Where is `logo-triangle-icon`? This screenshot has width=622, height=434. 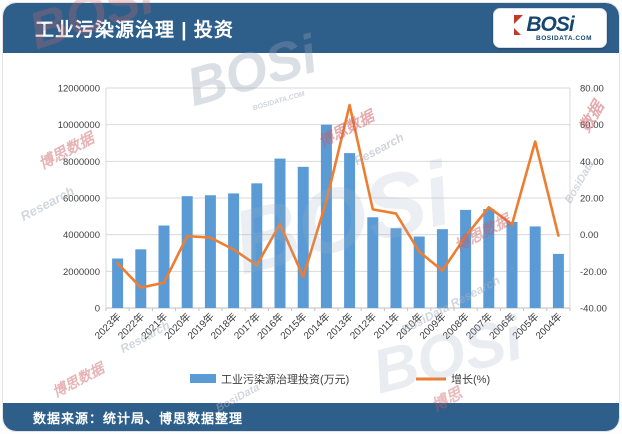 logo-triangle-icon is located at coordinates (519, 19).